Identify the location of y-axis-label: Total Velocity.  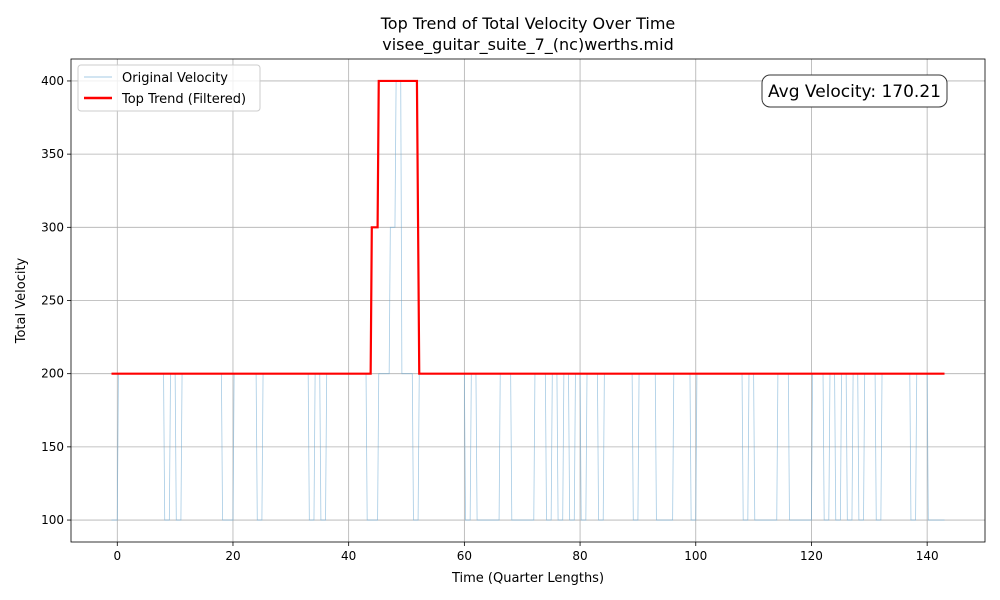
(21, 300).